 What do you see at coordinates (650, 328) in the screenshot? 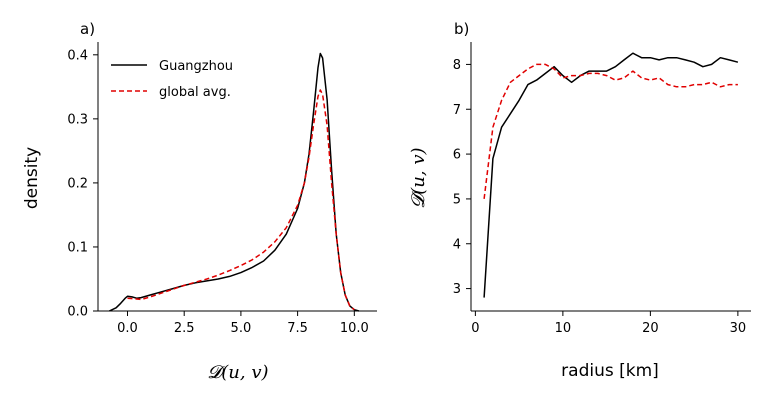
I see `x-tick-label: 20` at bounding box center [650, 328].